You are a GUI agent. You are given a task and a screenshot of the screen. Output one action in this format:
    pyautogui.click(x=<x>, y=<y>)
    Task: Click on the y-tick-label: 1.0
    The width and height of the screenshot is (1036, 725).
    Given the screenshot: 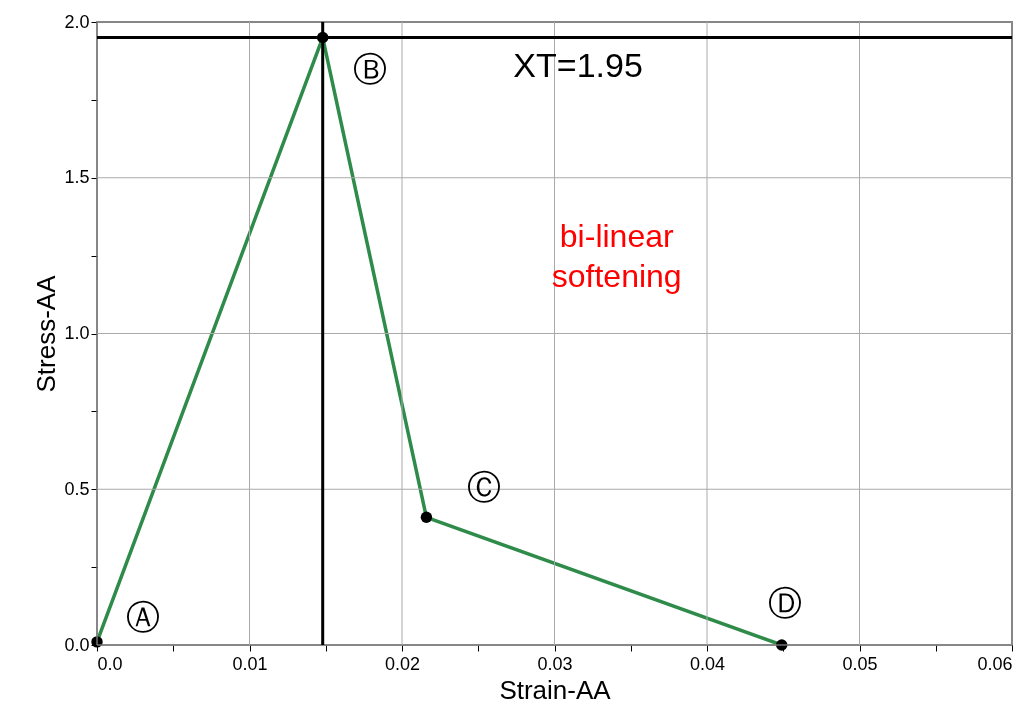 What is the action you would take?
    pyautogui.click(x=77, y=333)
    